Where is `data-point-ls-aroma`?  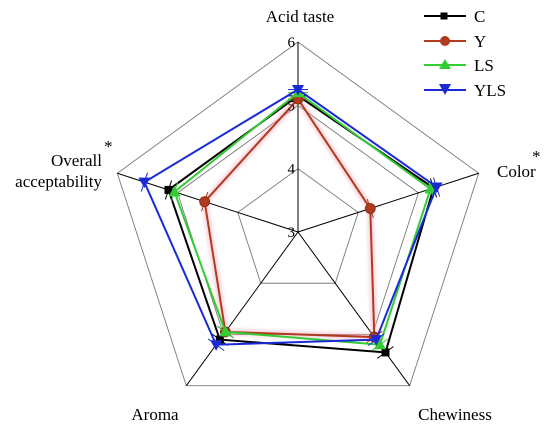
data-point-ls-aroma is located at coordinates (225, 331).